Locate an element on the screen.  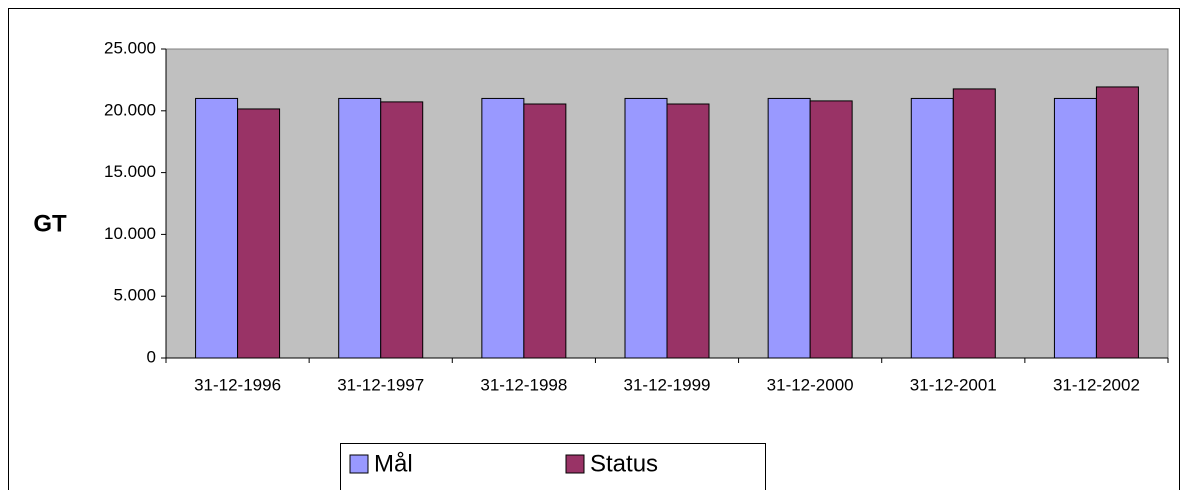
legend-box is located at coordinates (553, 466).